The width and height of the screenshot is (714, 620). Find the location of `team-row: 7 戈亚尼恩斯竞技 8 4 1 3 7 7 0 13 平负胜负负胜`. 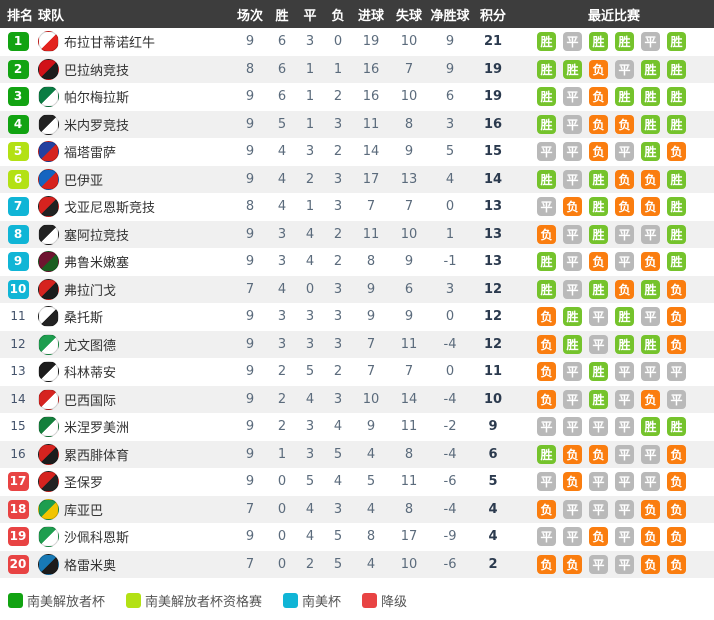

team-row: 7 戈亚尼恩斯竞技 8 4 1 3 7 7 0 13 平负胜负负胜 is located at coordinates (357, 207).